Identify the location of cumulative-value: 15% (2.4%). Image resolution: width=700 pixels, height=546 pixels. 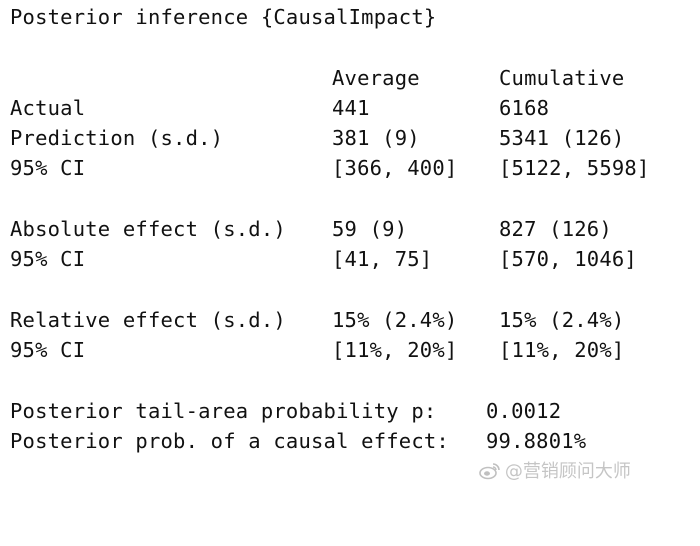
(562, 320).